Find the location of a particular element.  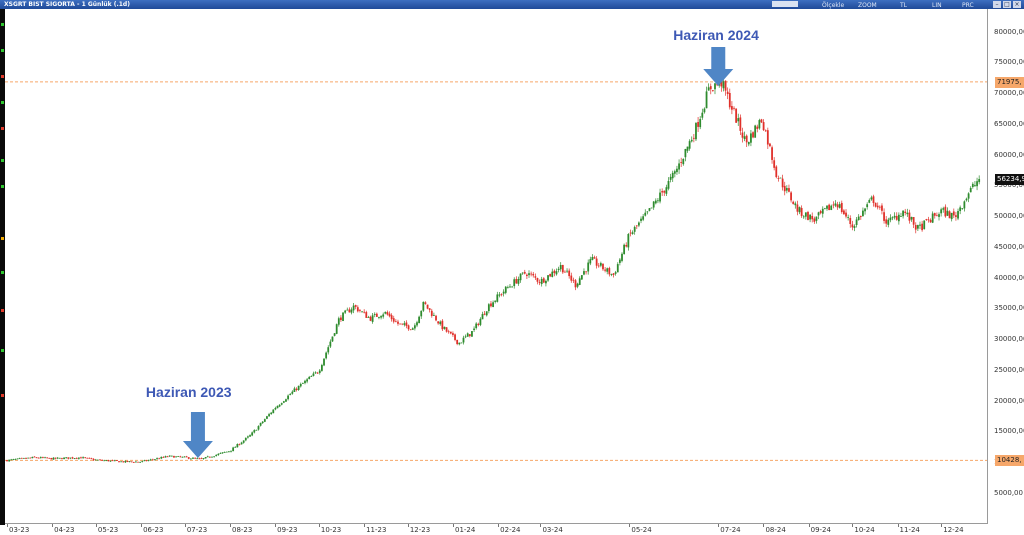

toolbar-scale-label: Ölçekle is located at coordinates (833, 5).